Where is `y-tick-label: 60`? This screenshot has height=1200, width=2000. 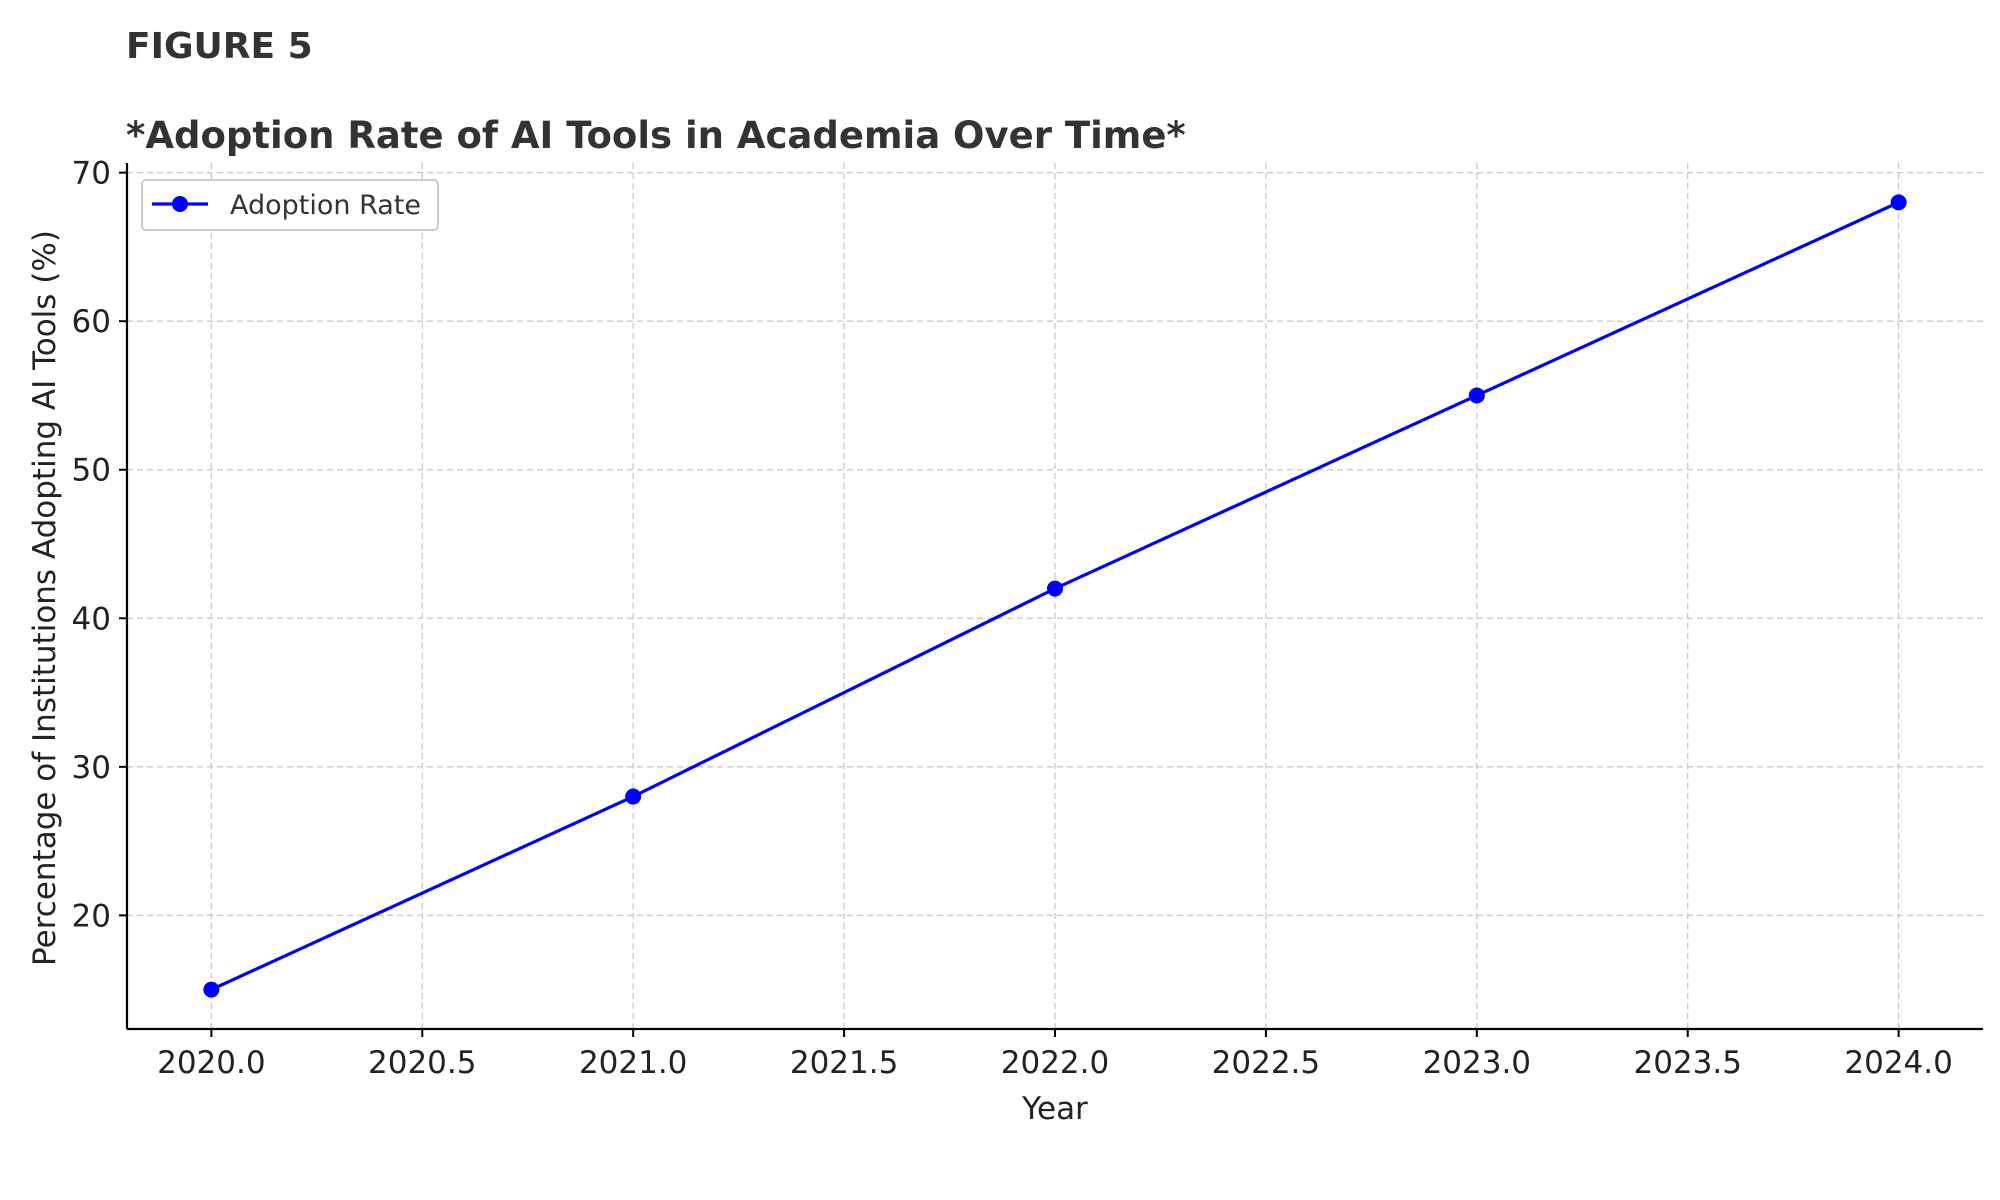
y-tick-label: 60 is located at coordinates (91, 322).